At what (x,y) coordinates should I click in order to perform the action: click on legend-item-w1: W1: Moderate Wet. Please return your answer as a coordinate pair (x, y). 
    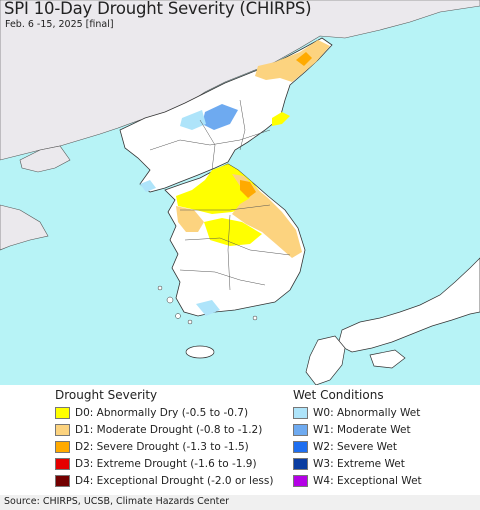
    Looking at the image, I should click on (352, 430).